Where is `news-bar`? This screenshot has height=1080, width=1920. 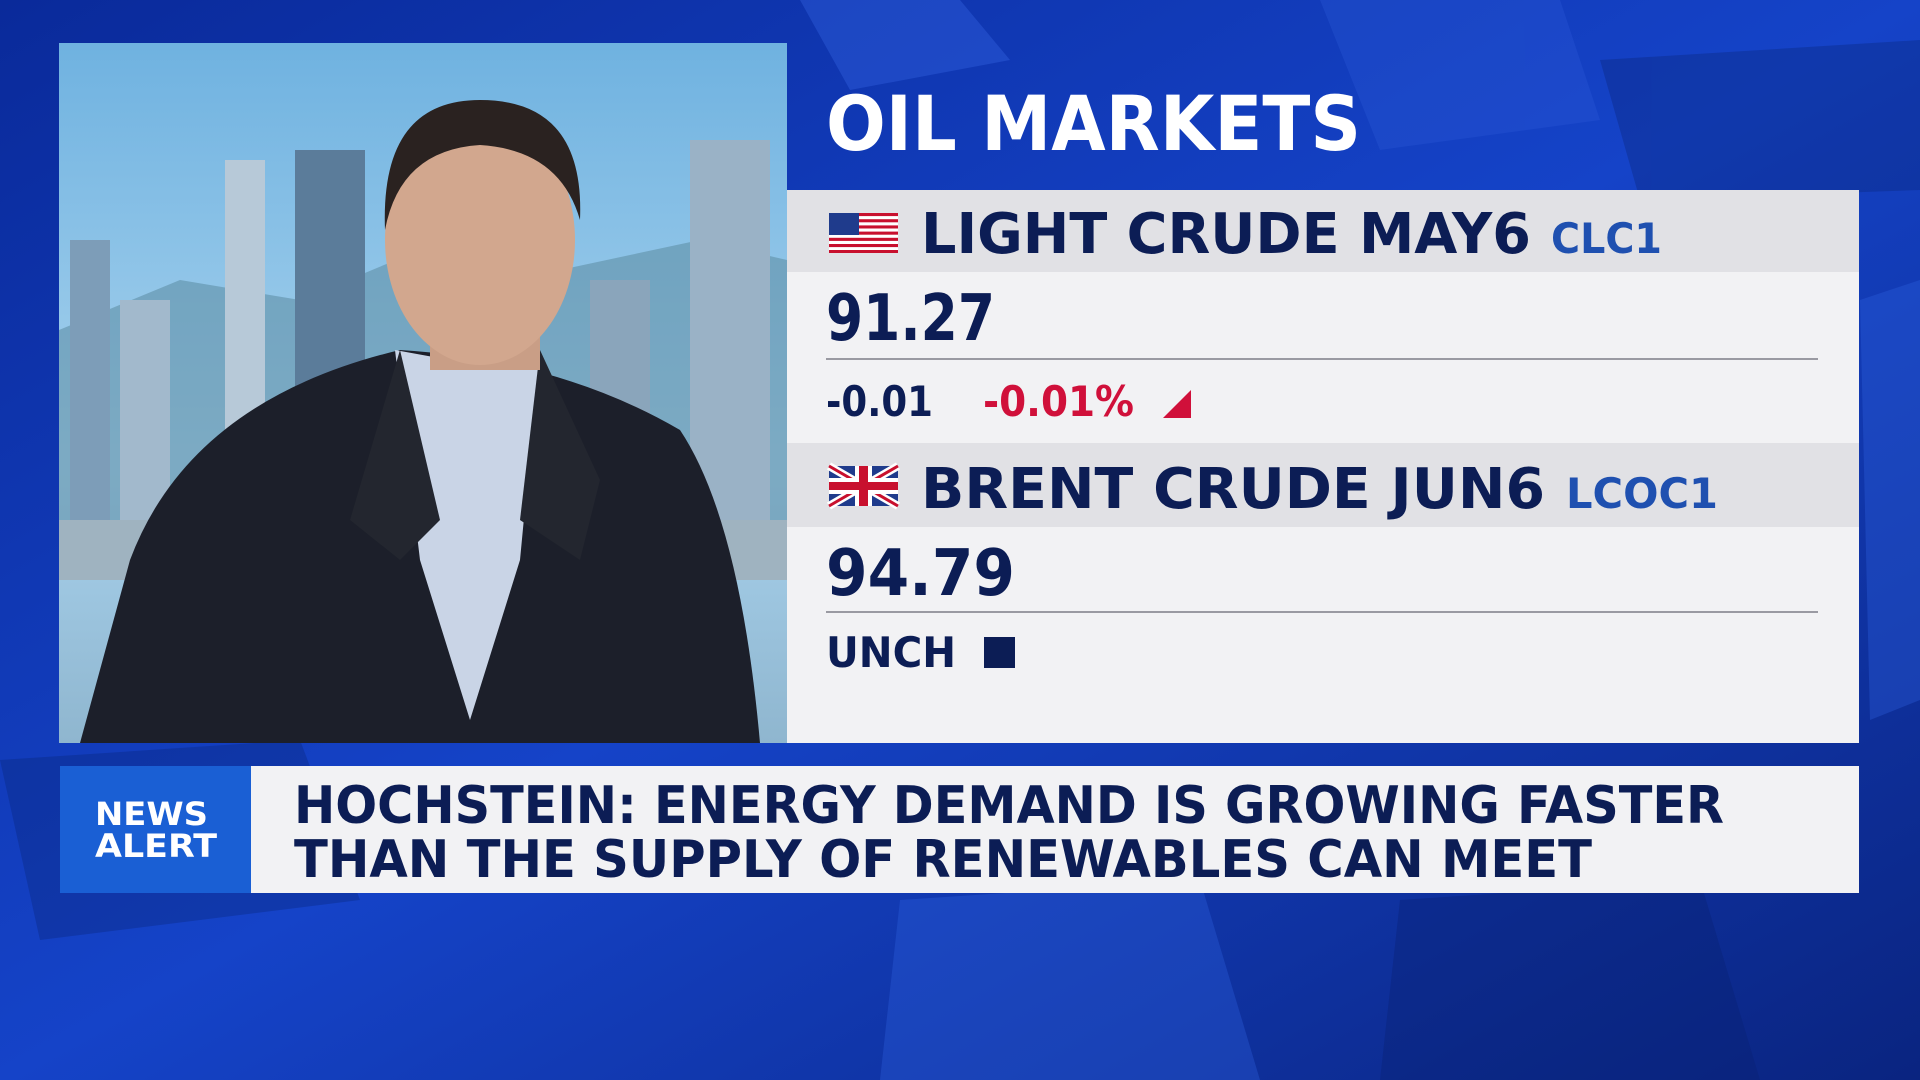
news-bar is located at coordinates (959, 829).